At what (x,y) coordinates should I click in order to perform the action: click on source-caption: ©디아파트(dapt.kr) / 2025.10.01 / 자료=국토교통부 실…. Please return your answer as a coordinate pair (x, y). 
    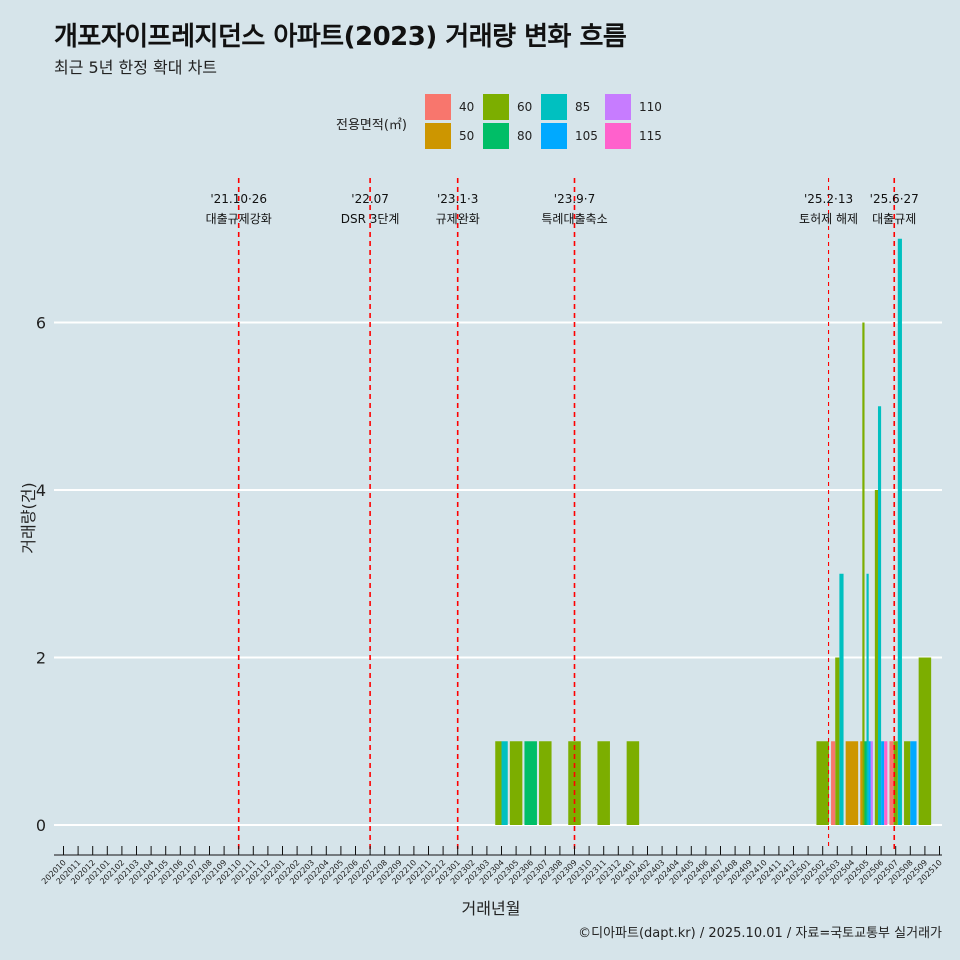
    Looking at the image, I should click on (760, 933).